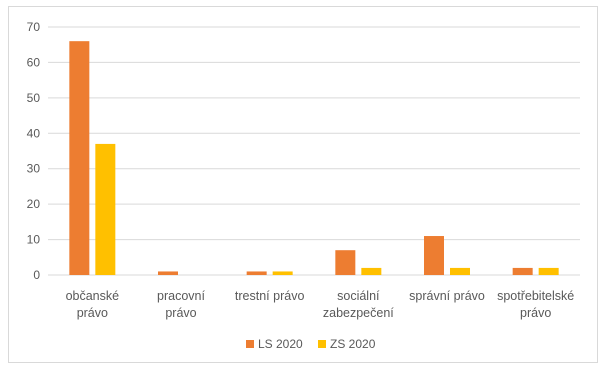 This screenshot has height=365, width=601. What do you see at coordinates (34, 62) in the screenshot?
I see `y-tick-label: 60` at bounding box center [34, 62].